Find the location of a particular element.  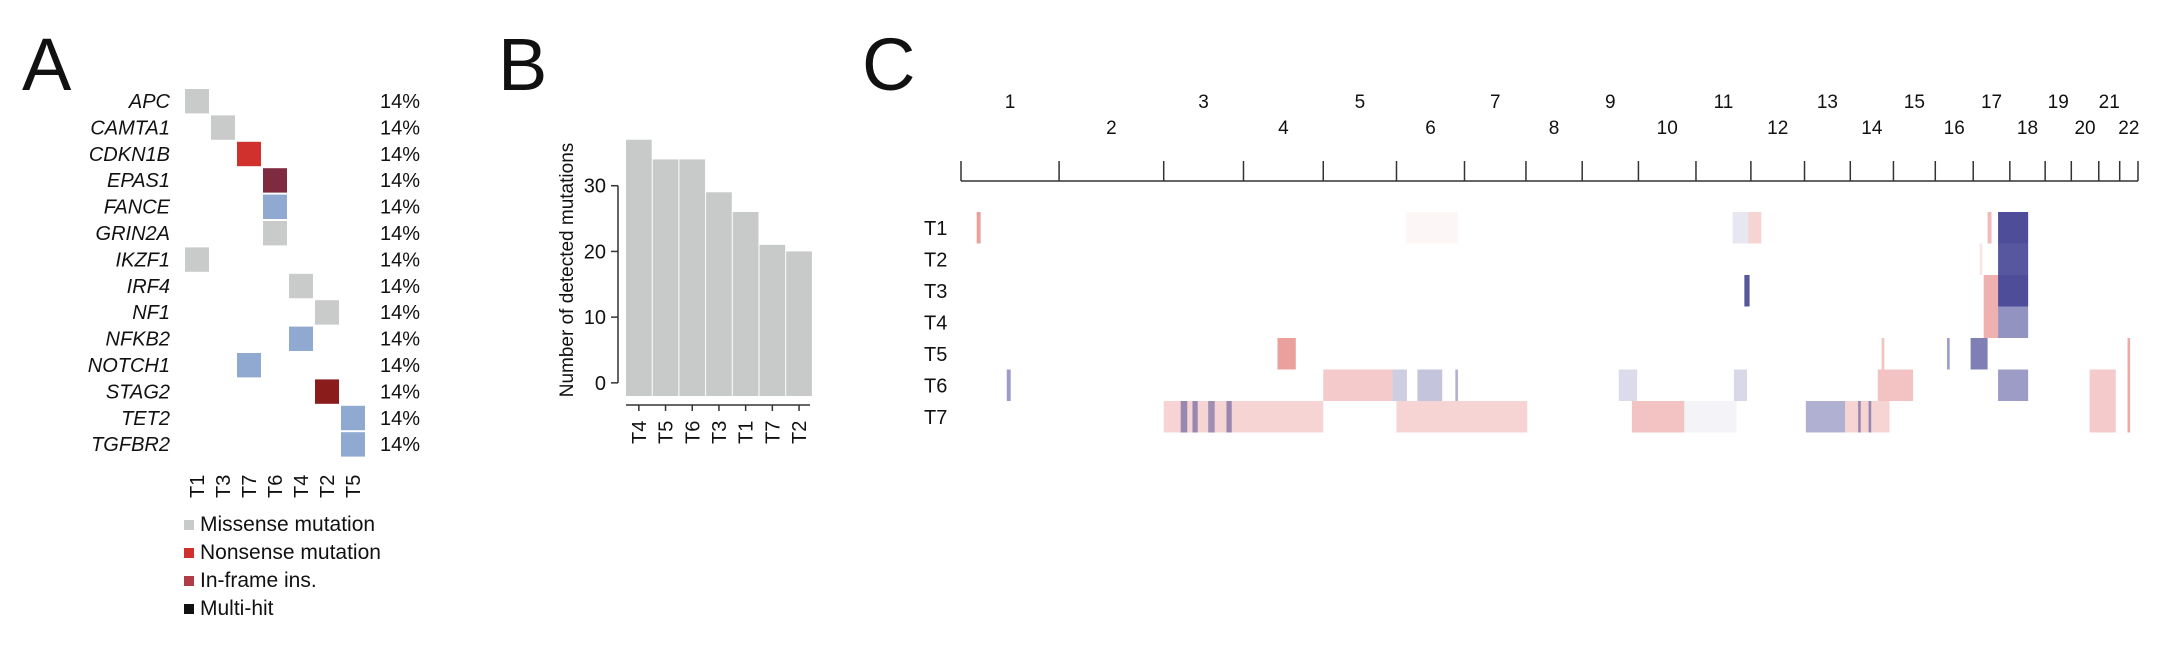

chromosome-label-21: 21 is located at coordinates (2109, 102).